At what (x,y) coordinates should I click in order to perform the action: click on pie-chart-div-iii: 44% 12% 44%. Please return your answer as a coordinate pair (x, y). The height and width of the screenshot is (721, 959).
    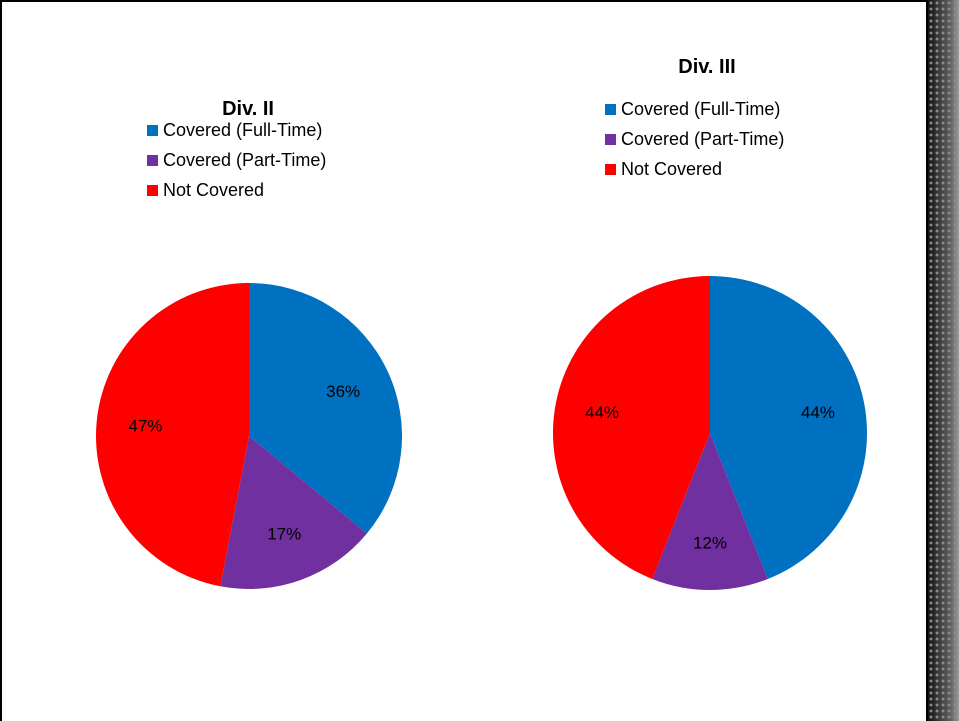
    Looking at the image, I should click on (710, 432).